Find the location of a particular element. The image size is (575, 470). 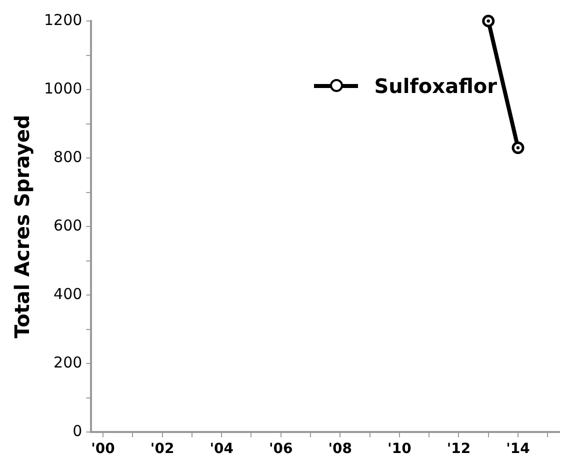

x-tick-label: '10 is located at coordinates (400, 449).